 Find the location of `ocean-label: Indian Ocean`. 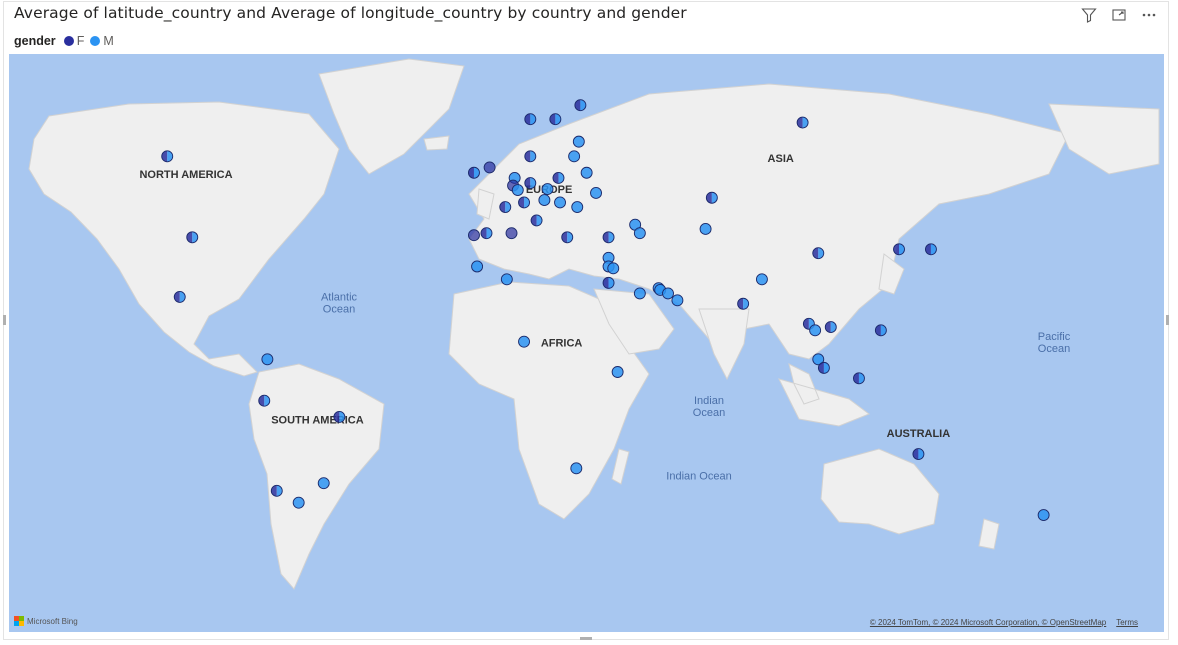

ocean-label: Indian Ocean is located at coordinates (709, 407).